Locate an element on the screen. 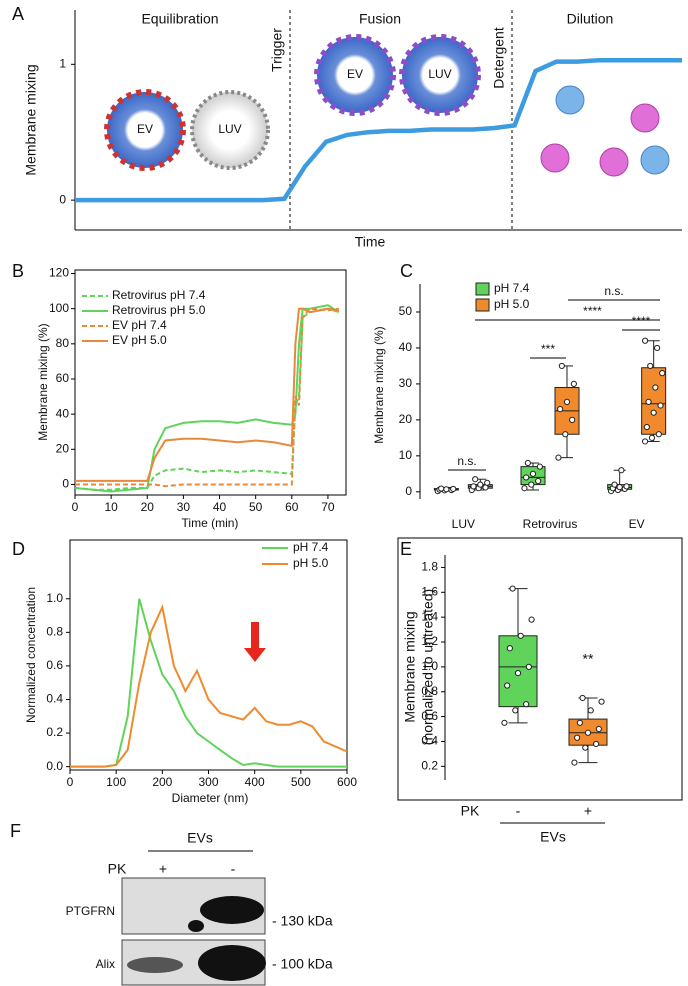 Image resolution: width=688 pixels, height=986 pixels. y-tick-label: 30 is located at coordinates (406, 383).